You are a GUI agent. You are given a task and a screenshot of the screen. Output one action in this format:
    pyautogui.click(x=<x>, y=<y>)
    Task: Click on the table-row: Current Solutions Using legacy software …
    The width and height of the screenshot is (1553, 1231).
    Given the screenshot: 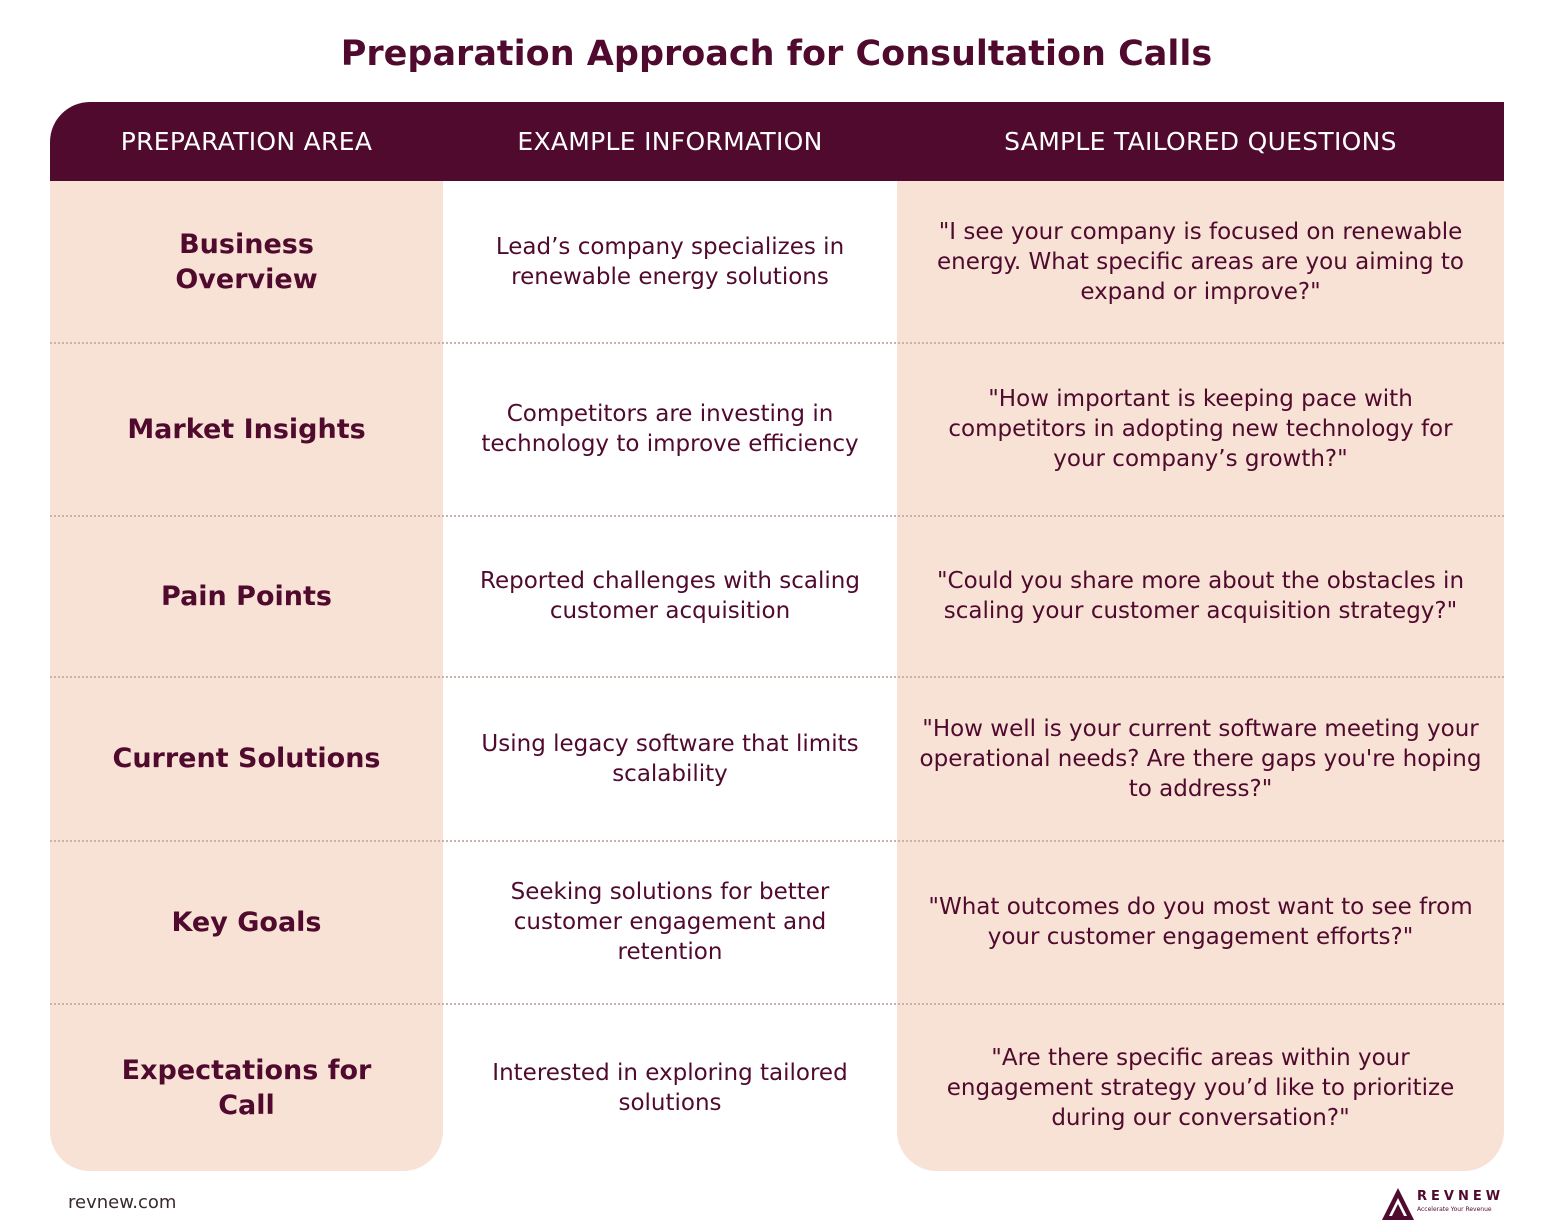 What is the action you would take?
    pyautogui.click(x=777, y=758)
    